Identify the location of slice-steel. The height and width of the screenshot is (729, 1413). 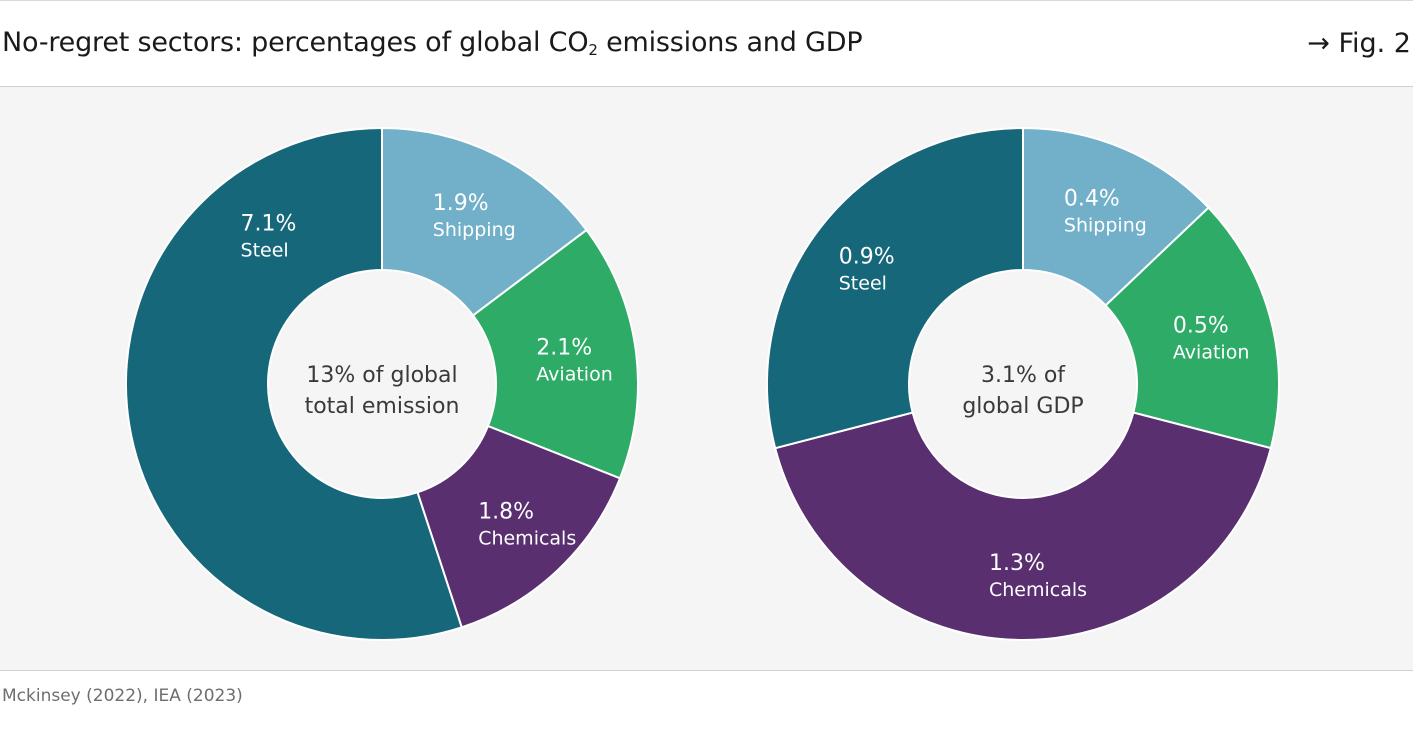
(895, 288).